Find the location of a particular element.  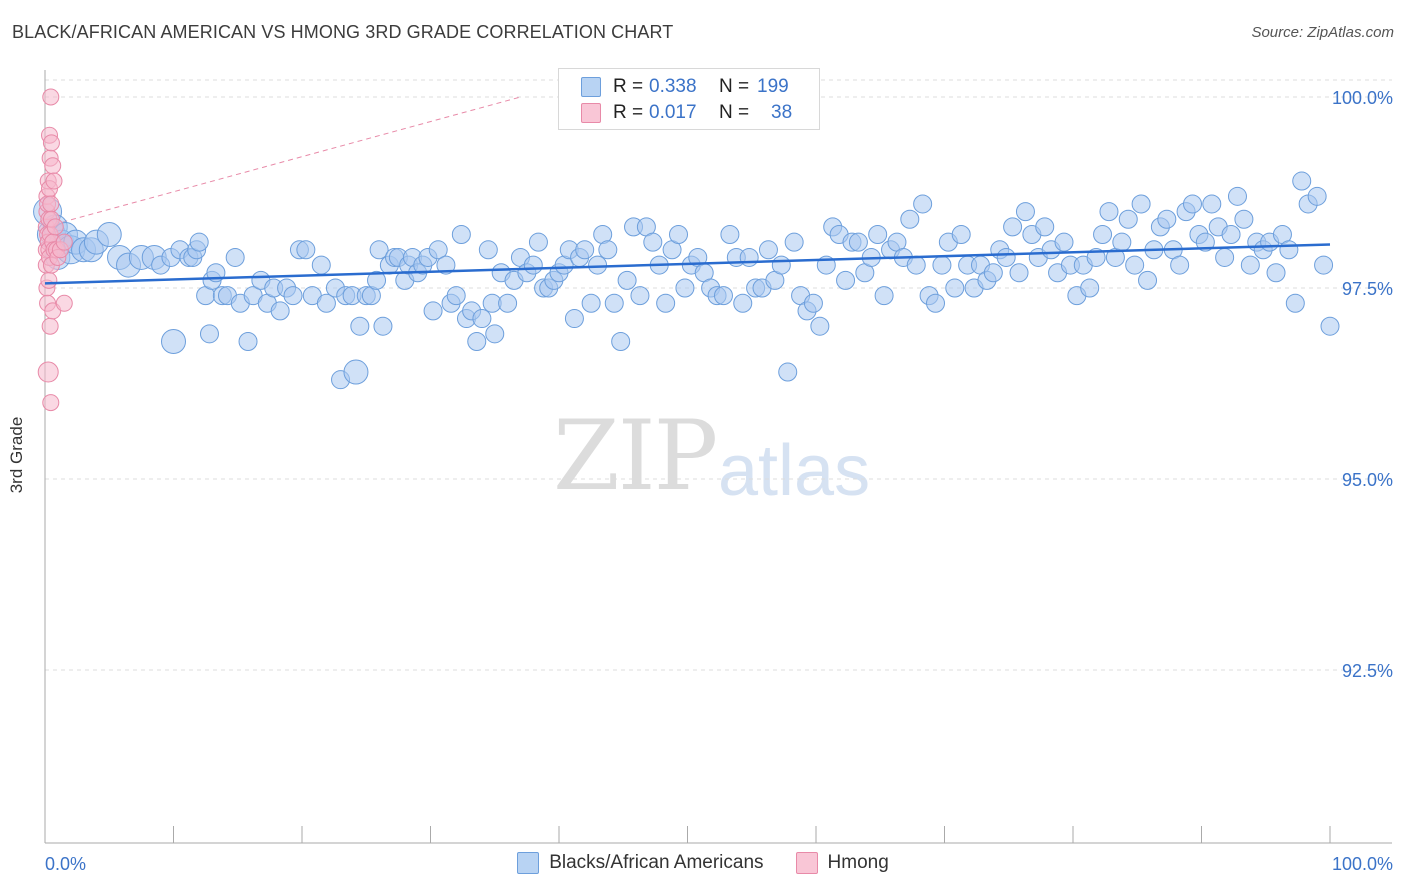

legend-item-hmong: Hmong is located at coordinates (842, 863).